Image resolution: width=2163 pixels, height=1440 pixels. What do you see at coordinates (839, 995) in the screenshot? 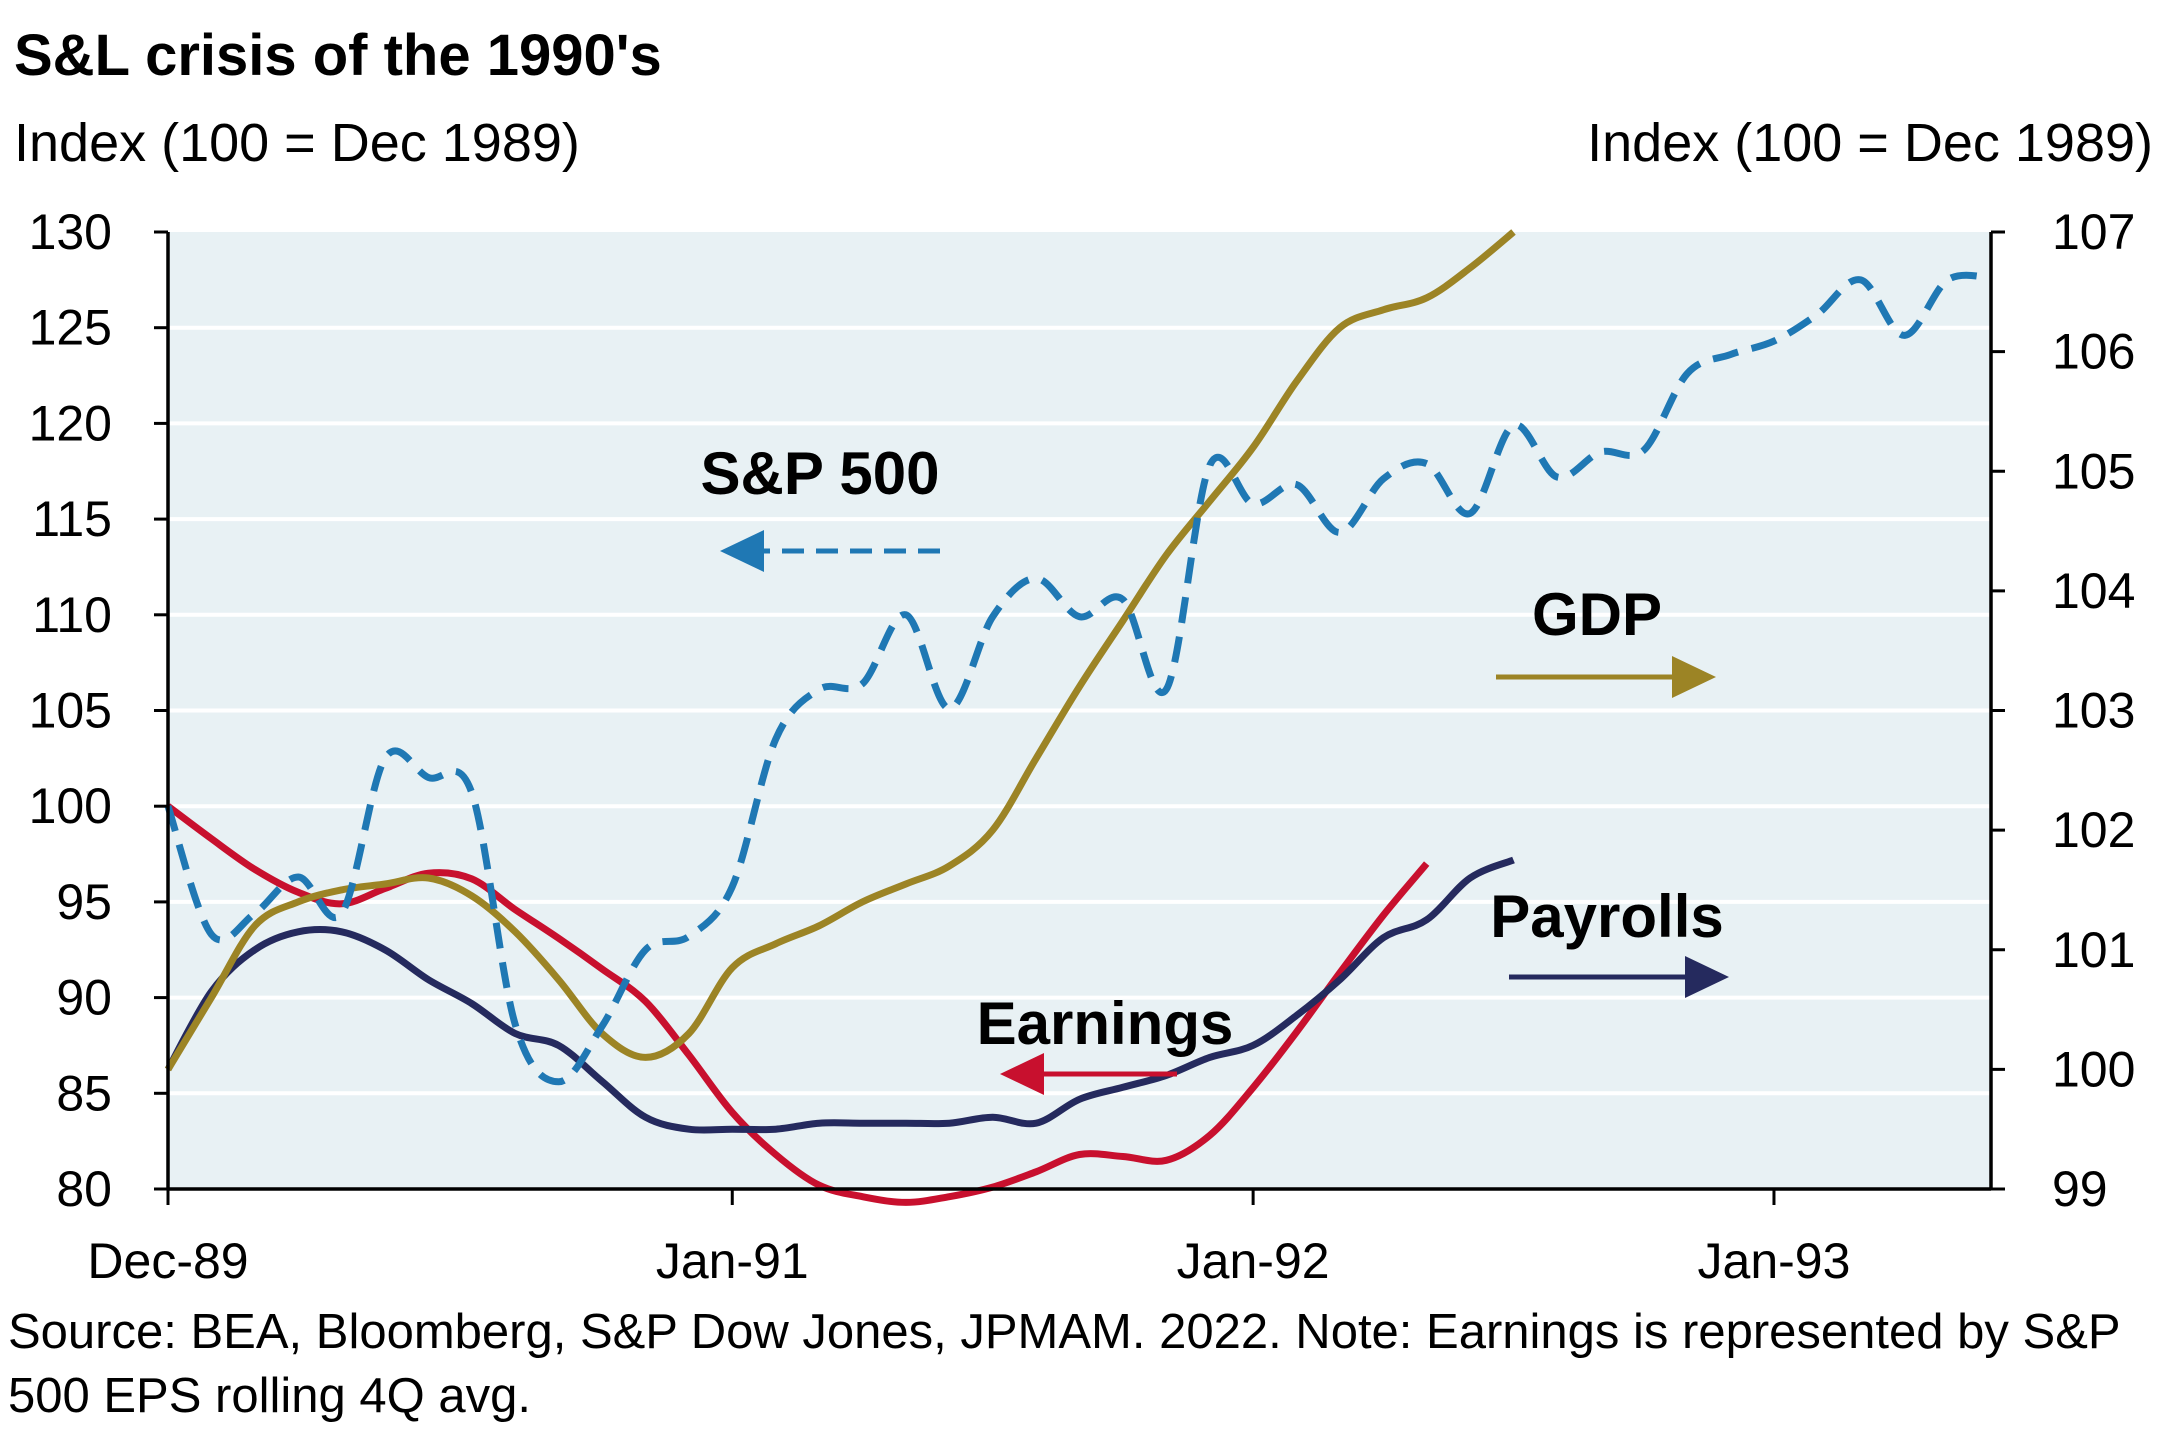
I see `series-line-payrolls` at bounding box center [839, 995].